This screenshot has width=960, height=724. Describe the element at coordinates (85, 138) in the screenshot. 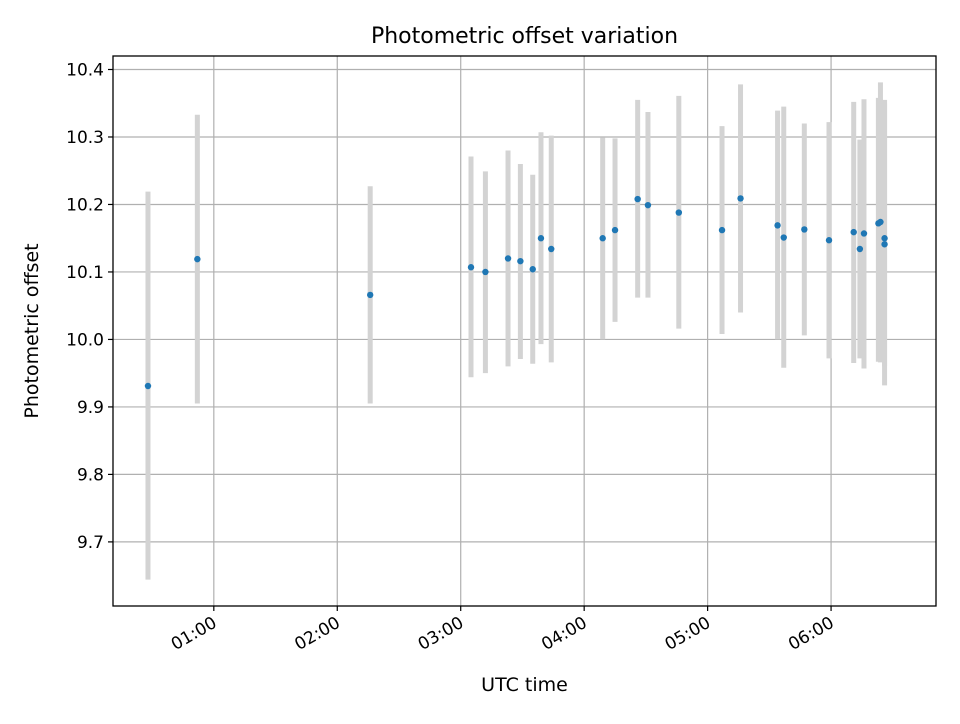

I see `y-tick-label: 10.3` at that location.